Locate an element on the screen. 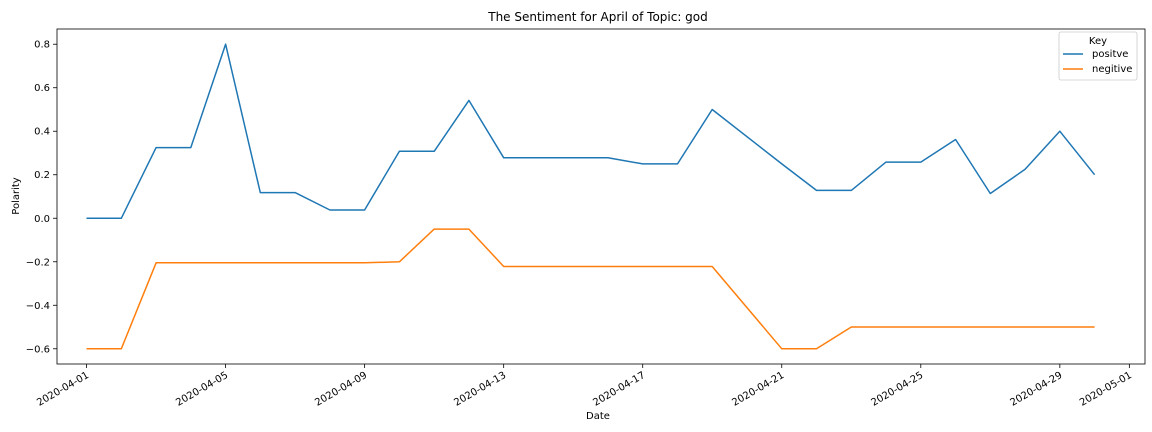 The height and width of the screenshot is (432, 1152). legend-label-negitive: negitive is located at coordinates (1112, 69).